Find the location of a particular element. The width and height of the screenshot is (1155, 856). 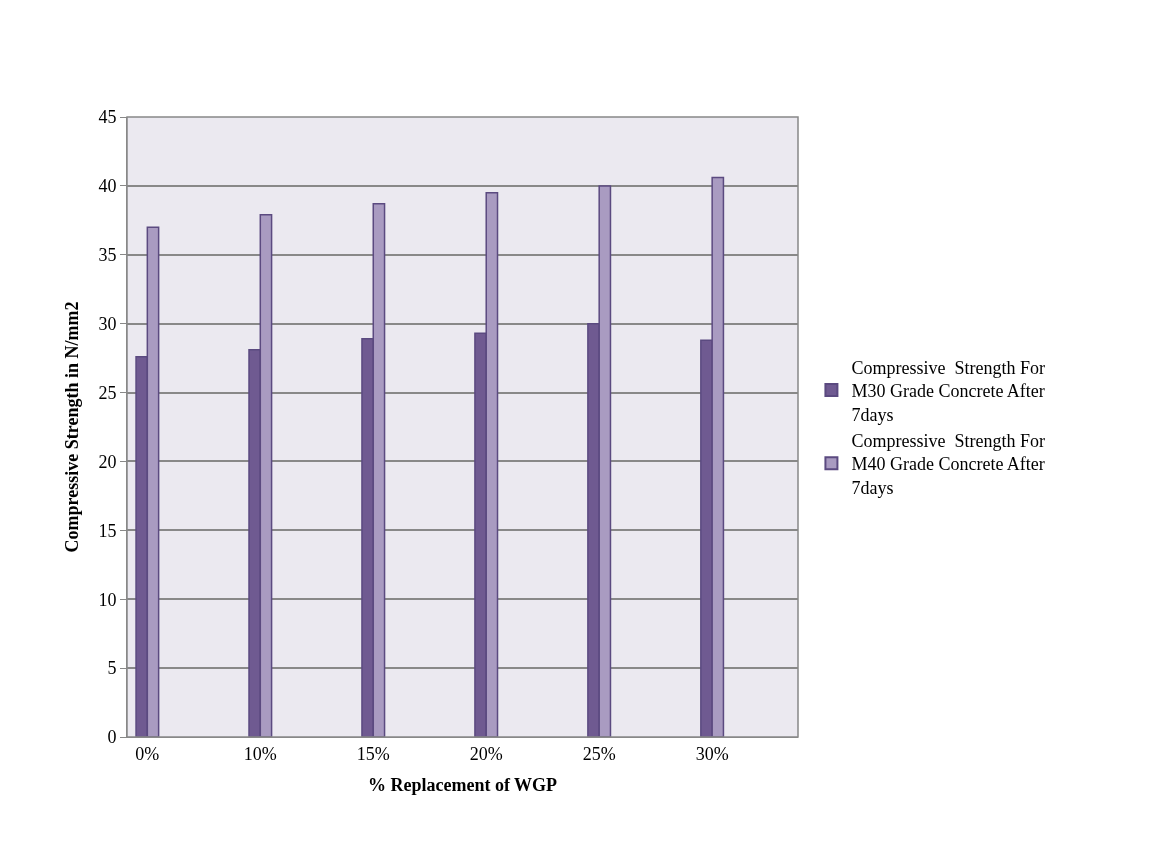

y-tick-label: 0 is located at coordinates (112, 737).